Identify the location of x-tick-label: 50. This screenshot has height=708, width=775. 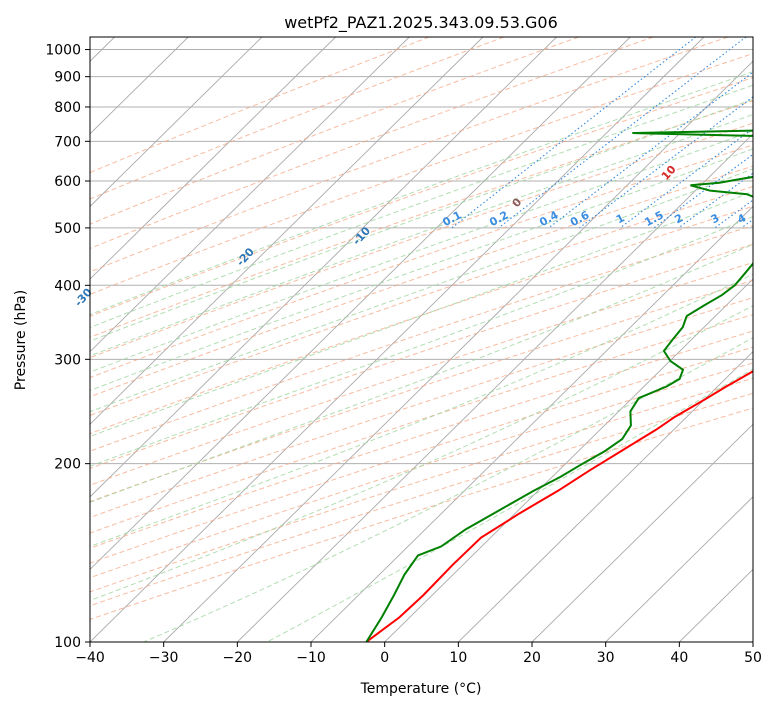
(753, 658).